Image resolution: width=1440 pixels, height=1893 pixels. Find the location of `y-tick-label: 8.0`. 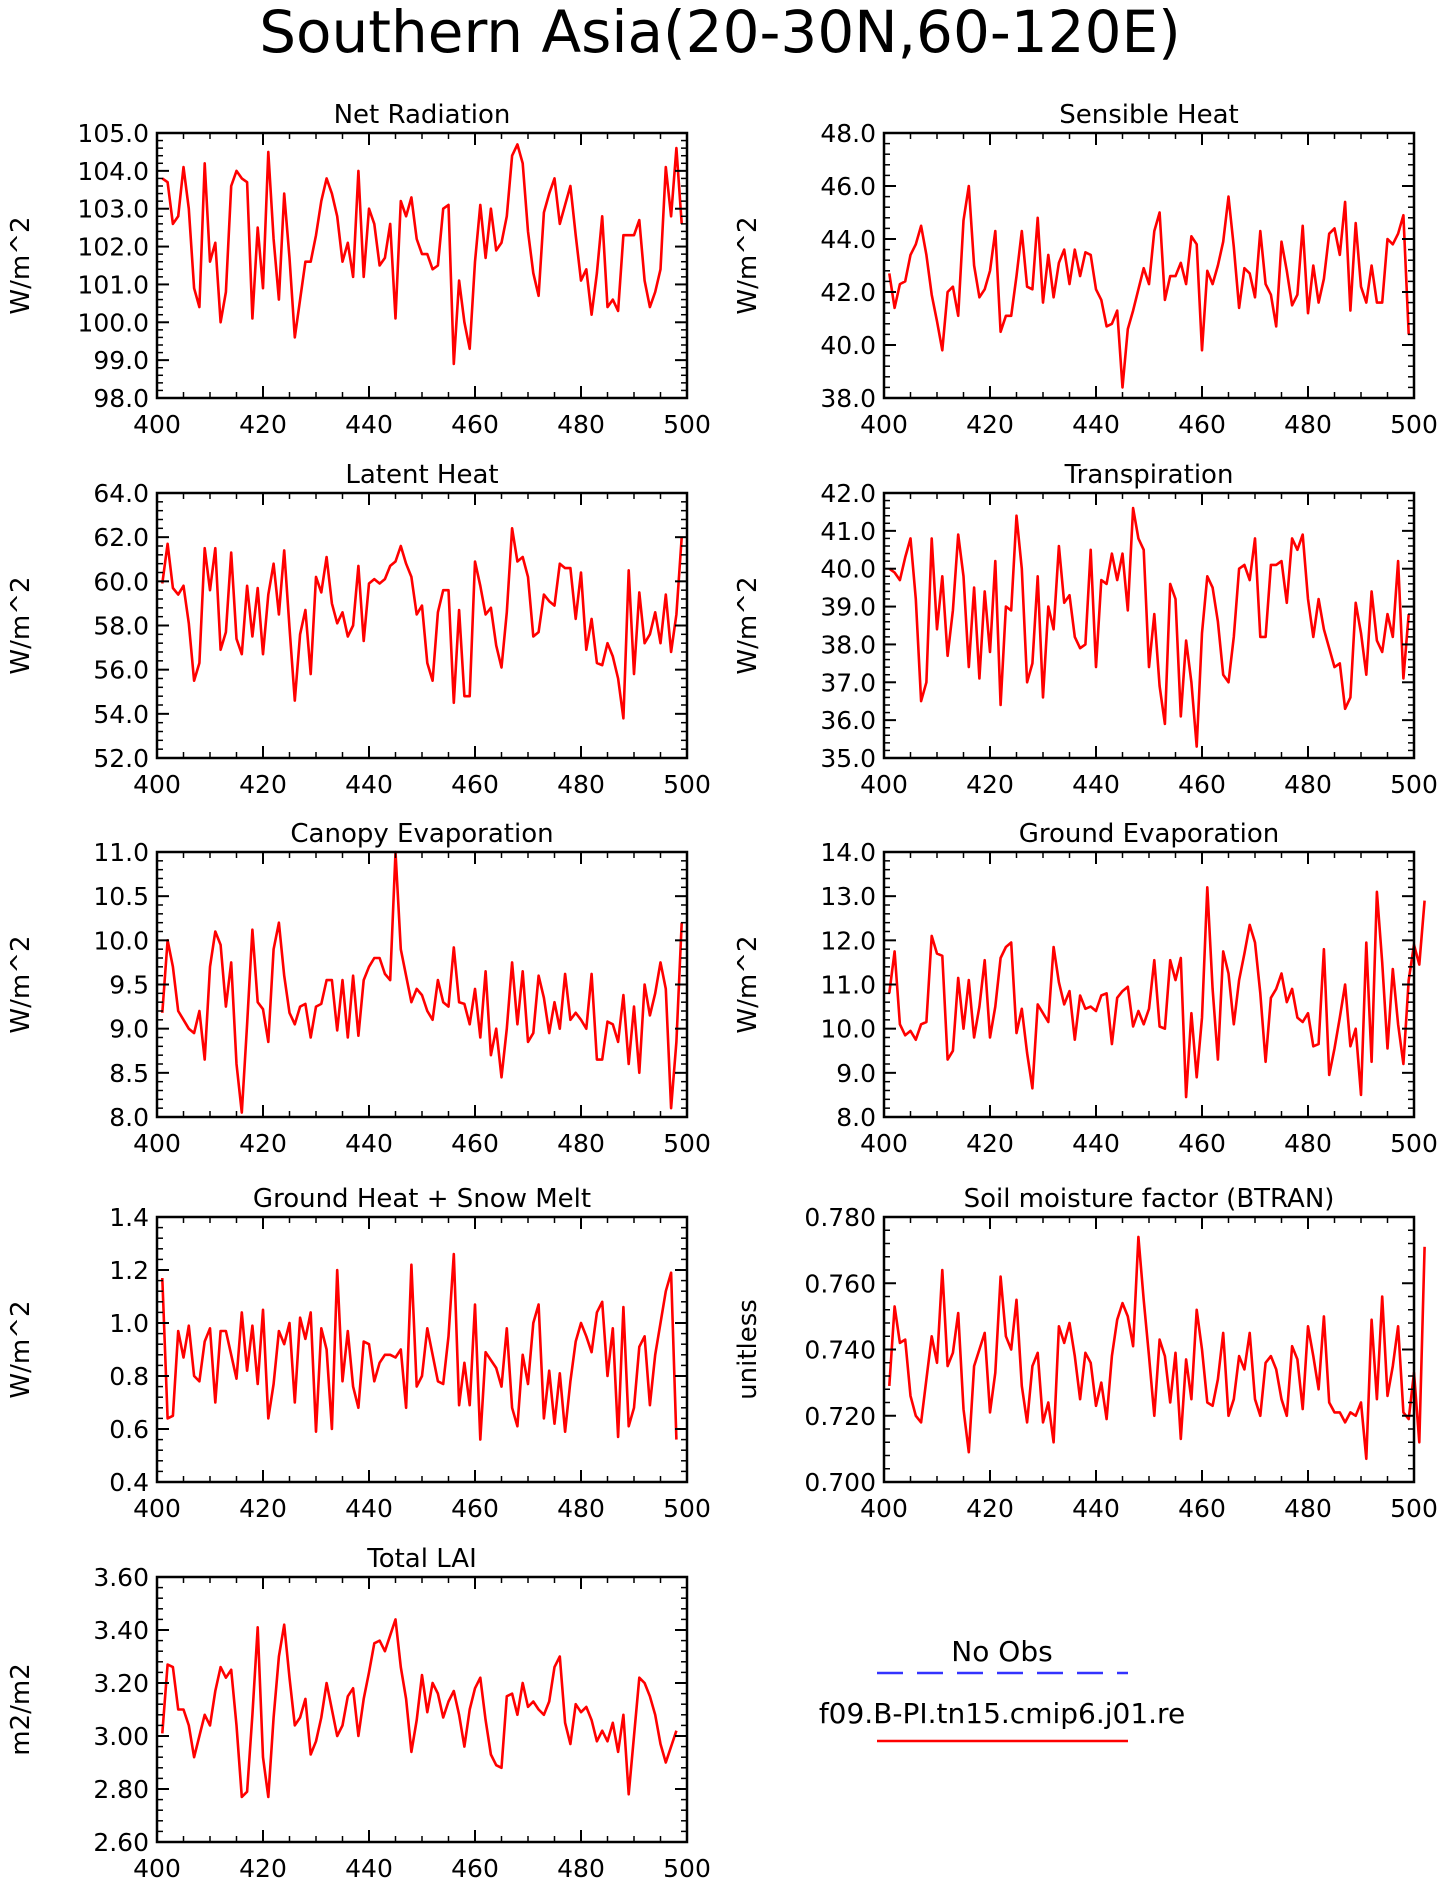

y-tick-label: 8.0 is located at coordinates (856, 1117).